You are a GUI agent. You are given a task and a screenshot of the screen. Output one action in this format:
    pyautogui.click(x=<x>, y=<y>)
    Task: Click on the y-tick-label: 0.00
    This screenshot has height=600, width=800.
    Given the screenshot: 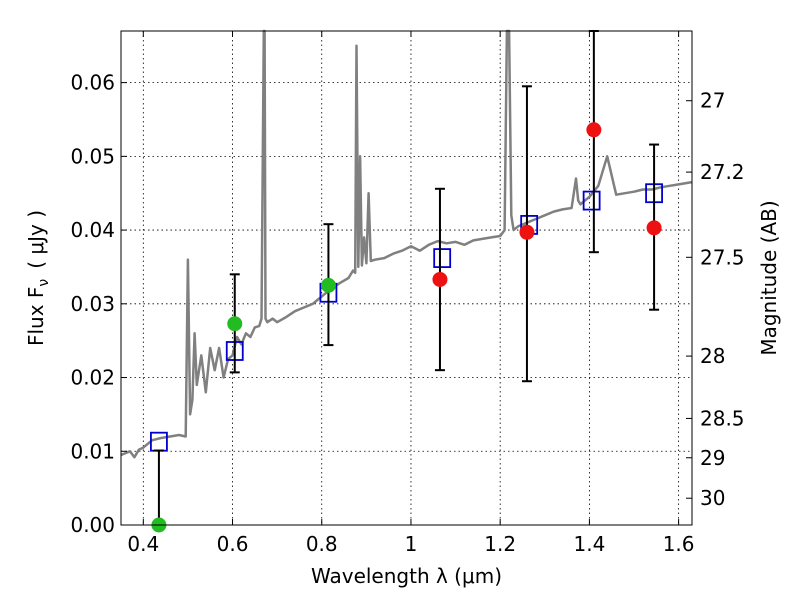 What is the action you would take?
    pyautogui.click(x=92, y=525)
    